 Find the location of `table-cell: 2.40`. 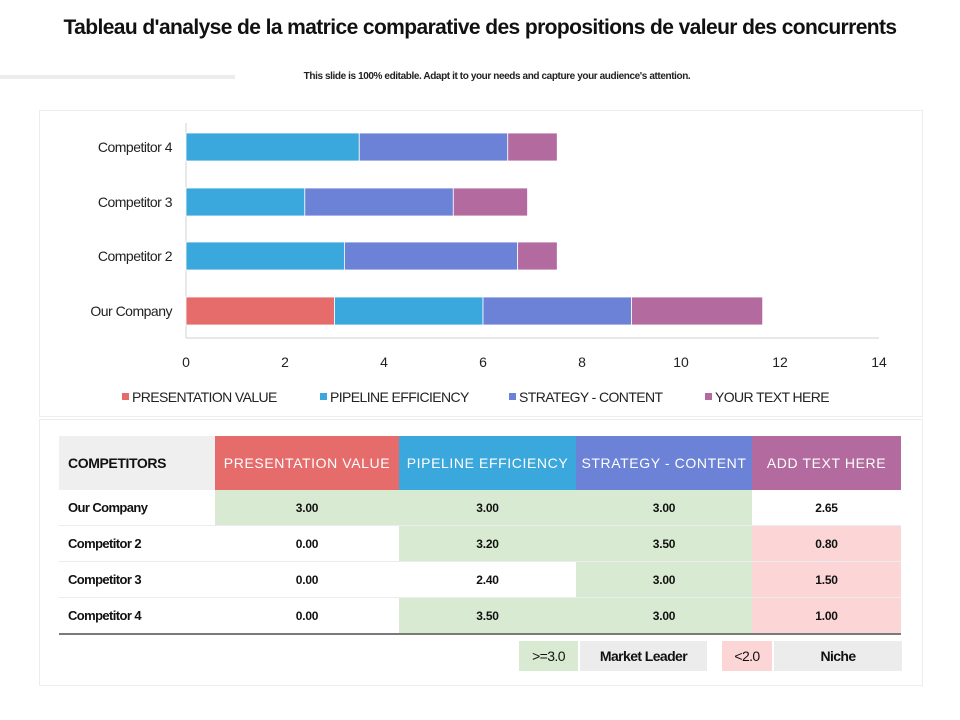

table-cell: 2.40 is located at coordinates (487, 579).